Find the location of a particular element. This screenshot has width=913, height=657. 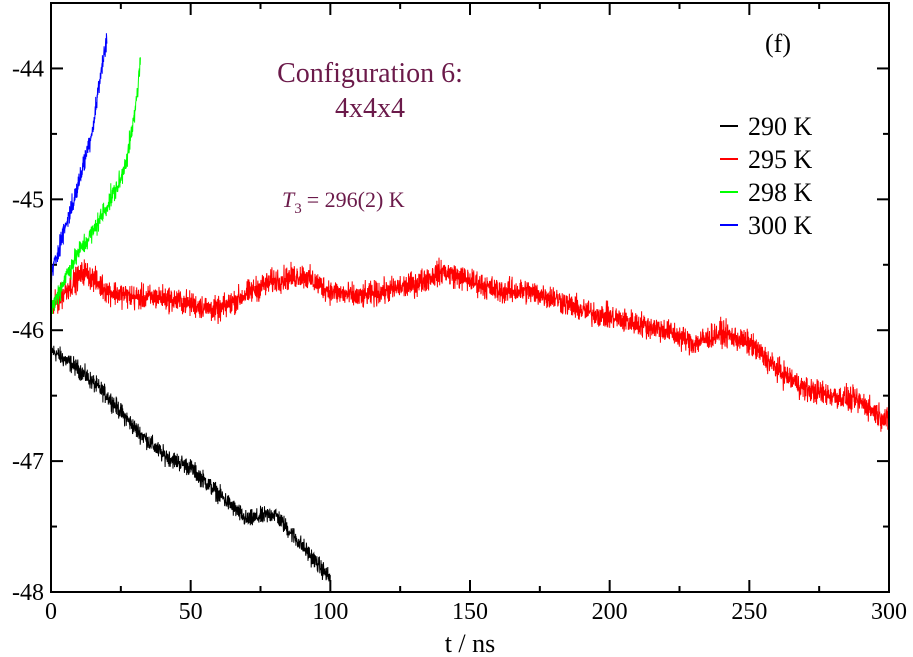

y-tick-labels: -48 -47 -46 -45 -44 is located at coordinates (28, 331).